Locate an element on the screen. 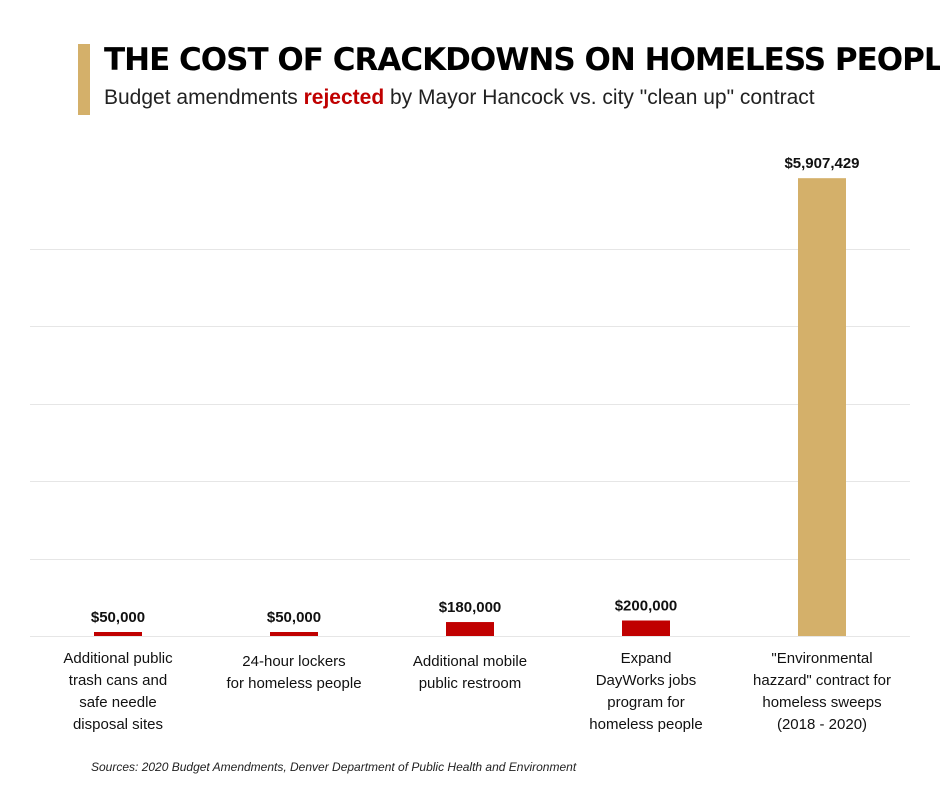 The image size is (940, 788). category-label-line: homeless people is located at coordinates (646, 724).